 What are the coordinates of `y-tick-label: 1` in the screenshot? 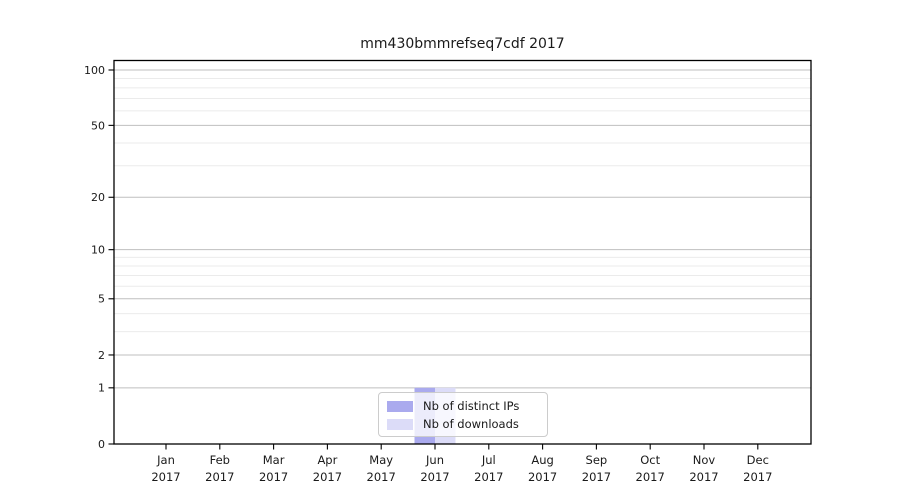 It's located at (101, 388).